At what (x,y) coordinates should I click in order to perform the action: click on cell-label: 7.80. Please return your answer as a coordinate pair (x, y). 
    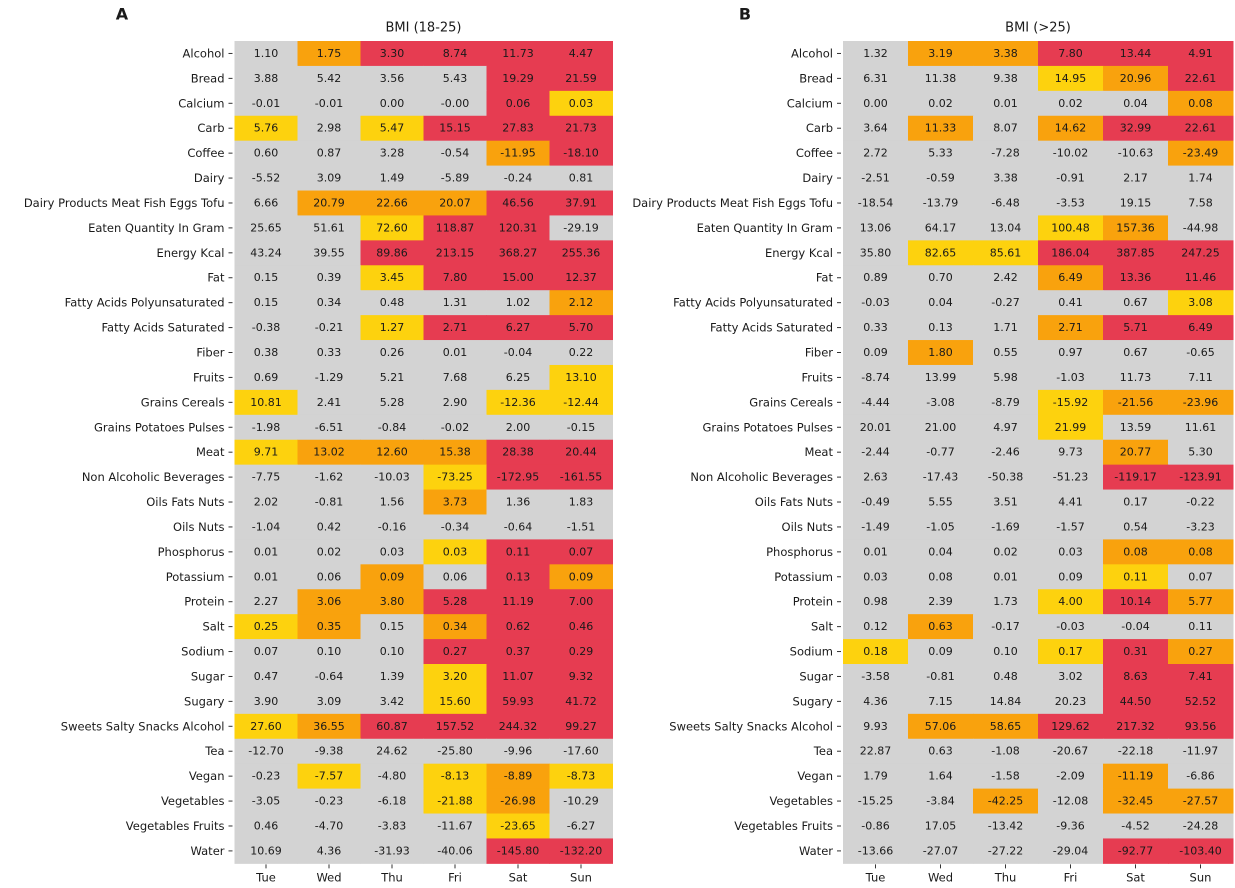
    Looking at the image, I should click on (1070, 53).